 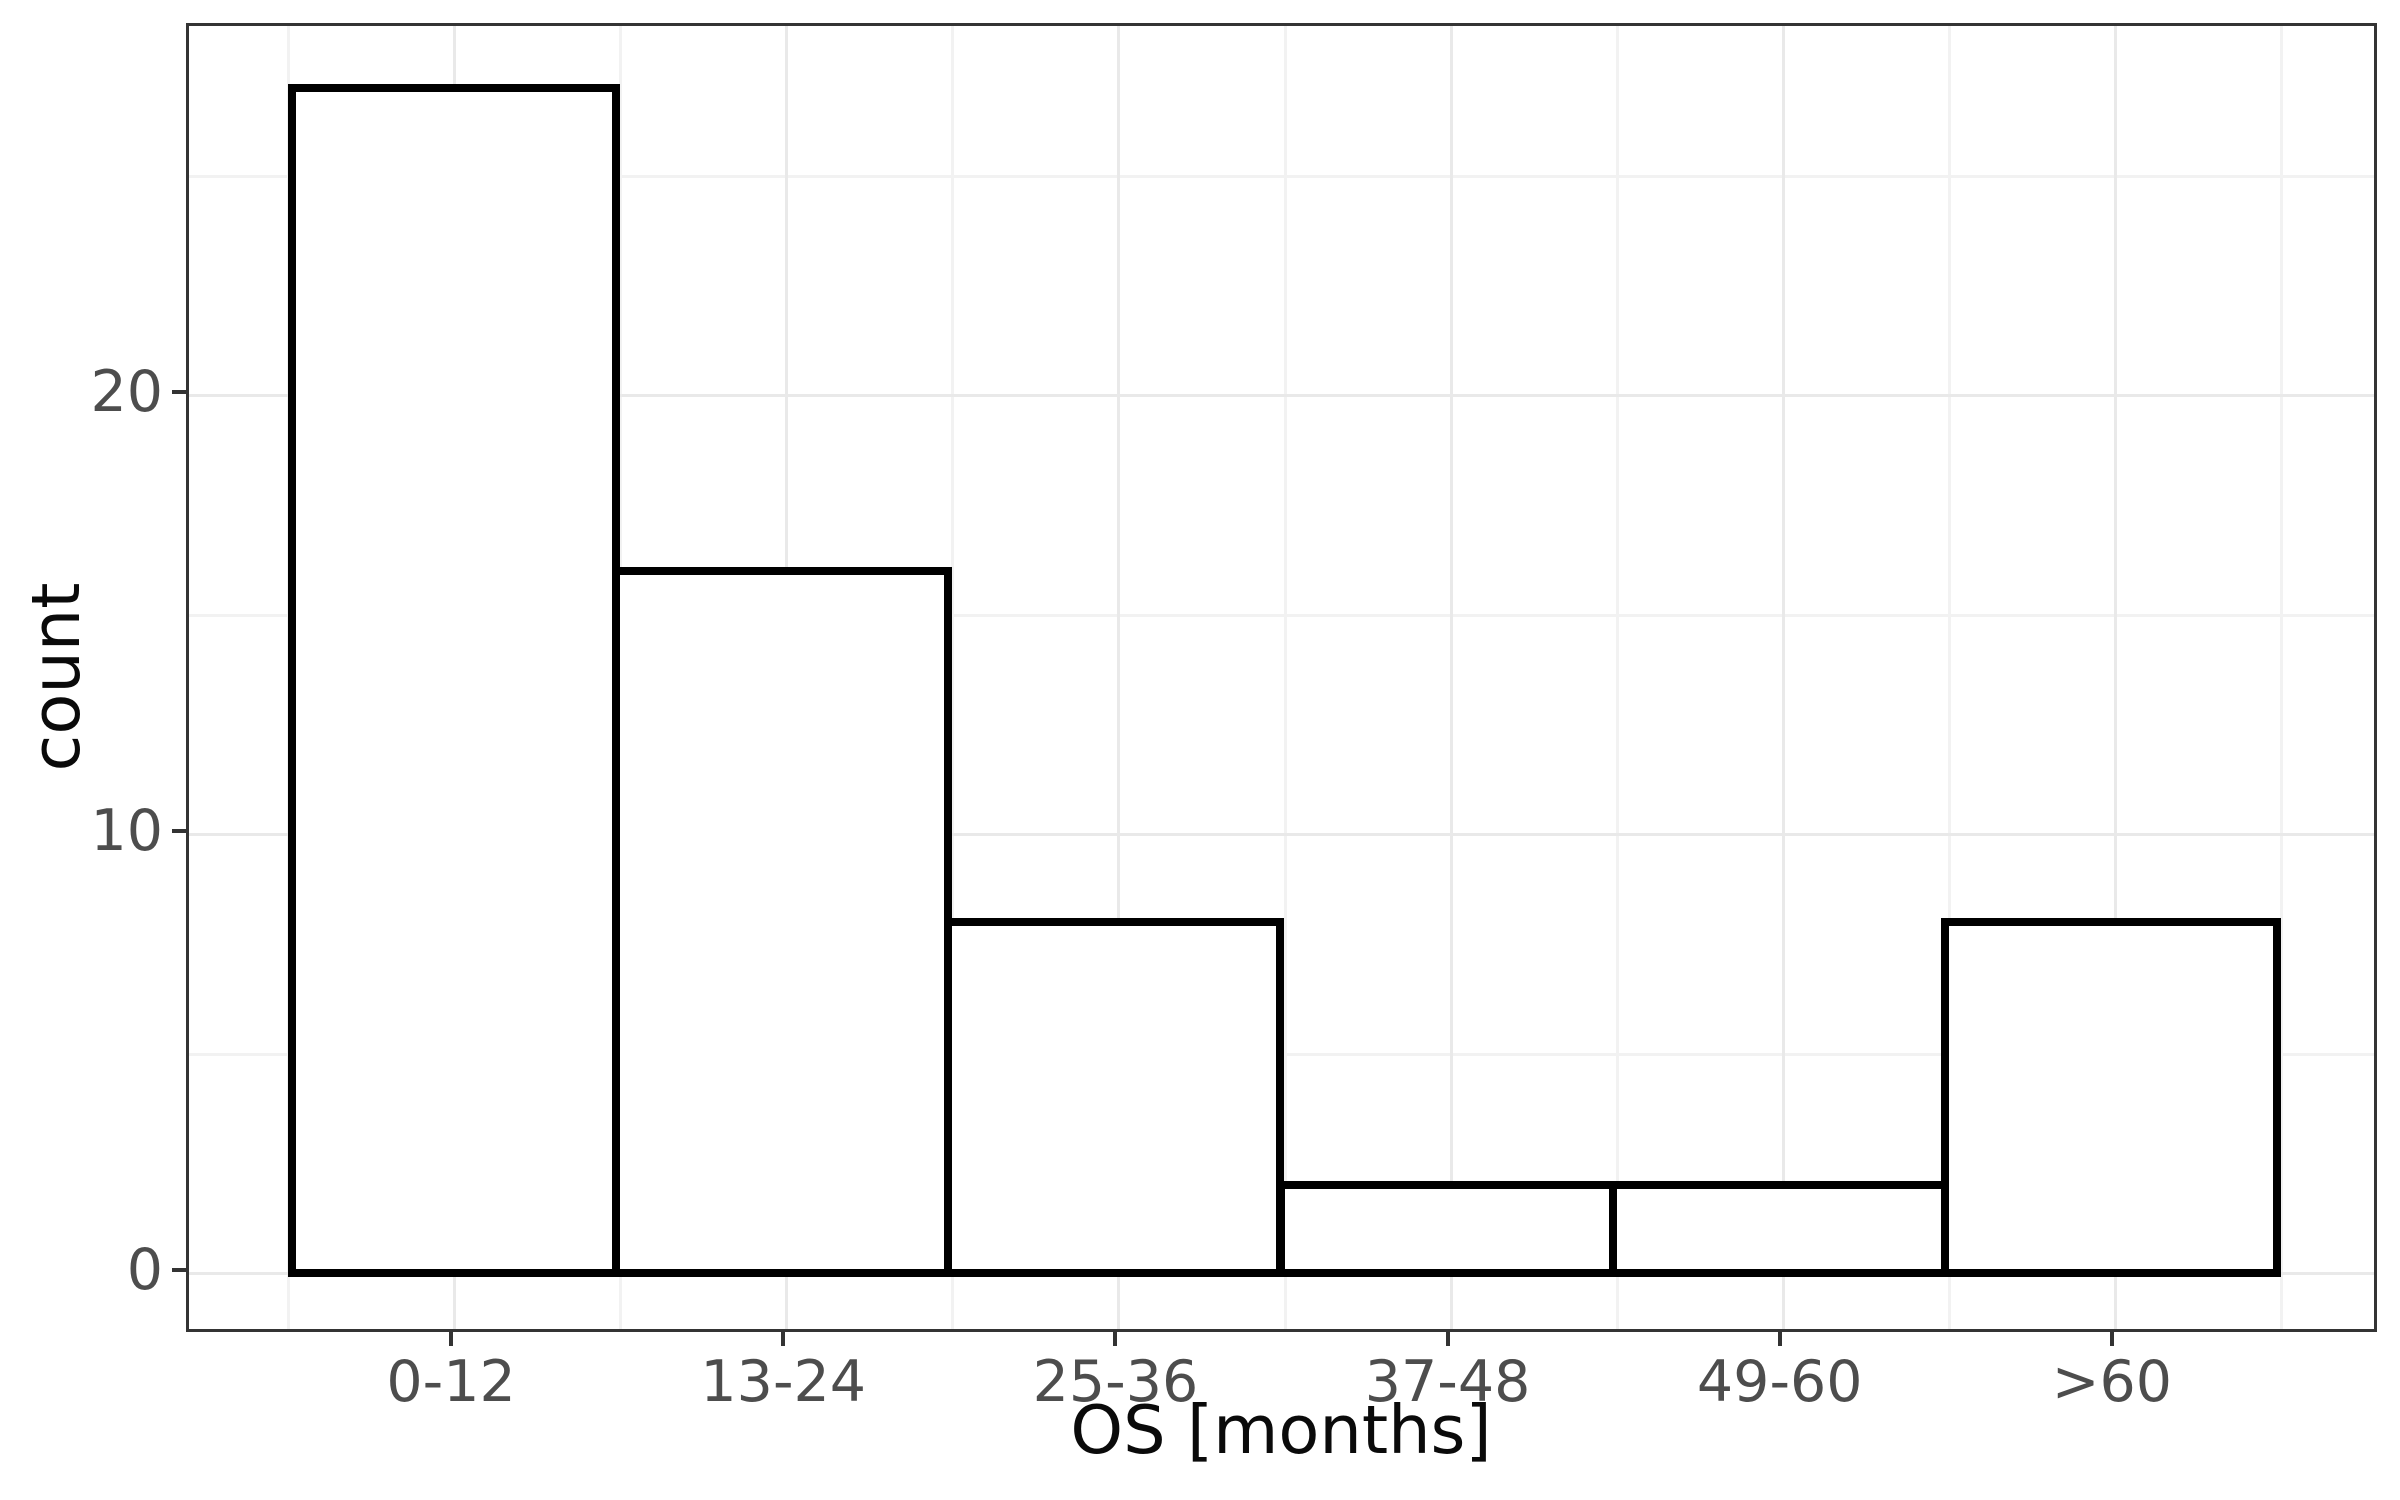 What do you see at coordinates (1779, 1382) in the screenshot?
I see `x-tick-label: 49-60` at bounding box center [1779, 1382].